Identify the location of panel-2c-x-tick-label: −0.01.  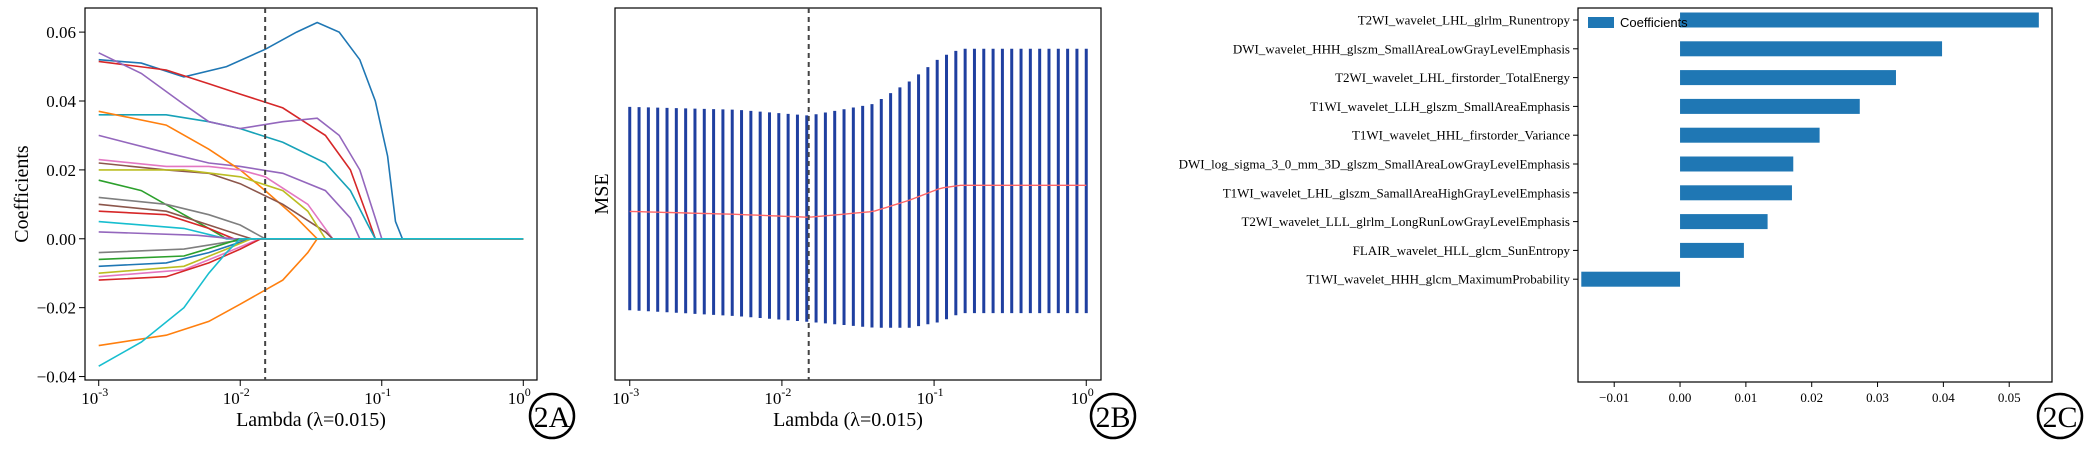
(1614, 397).